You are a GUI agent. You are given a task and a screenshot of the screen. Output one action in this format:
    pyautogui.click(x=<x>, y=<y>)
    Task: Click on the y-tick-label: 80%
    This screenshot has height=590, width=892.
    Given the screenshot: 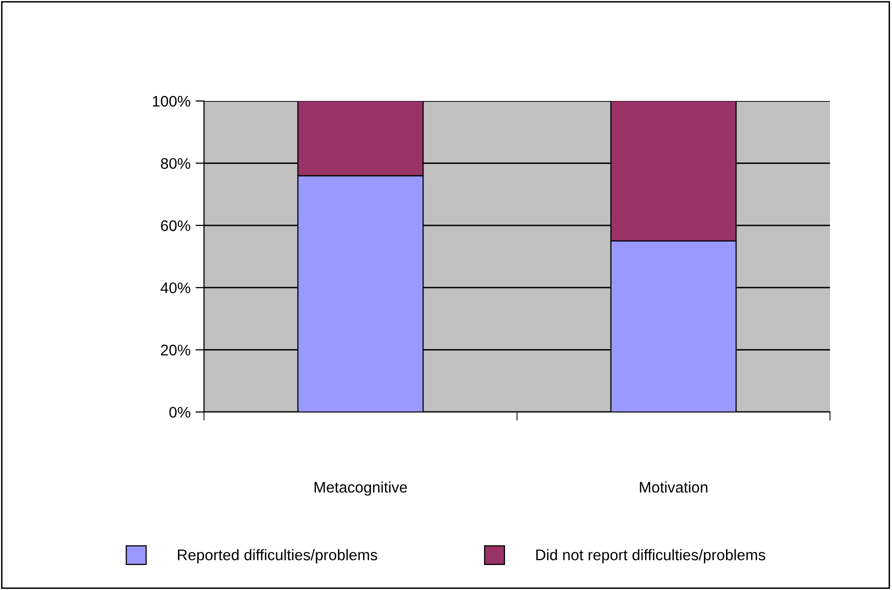 What is the action you would take?
    pyautogui.click(x=175, y=163)
    